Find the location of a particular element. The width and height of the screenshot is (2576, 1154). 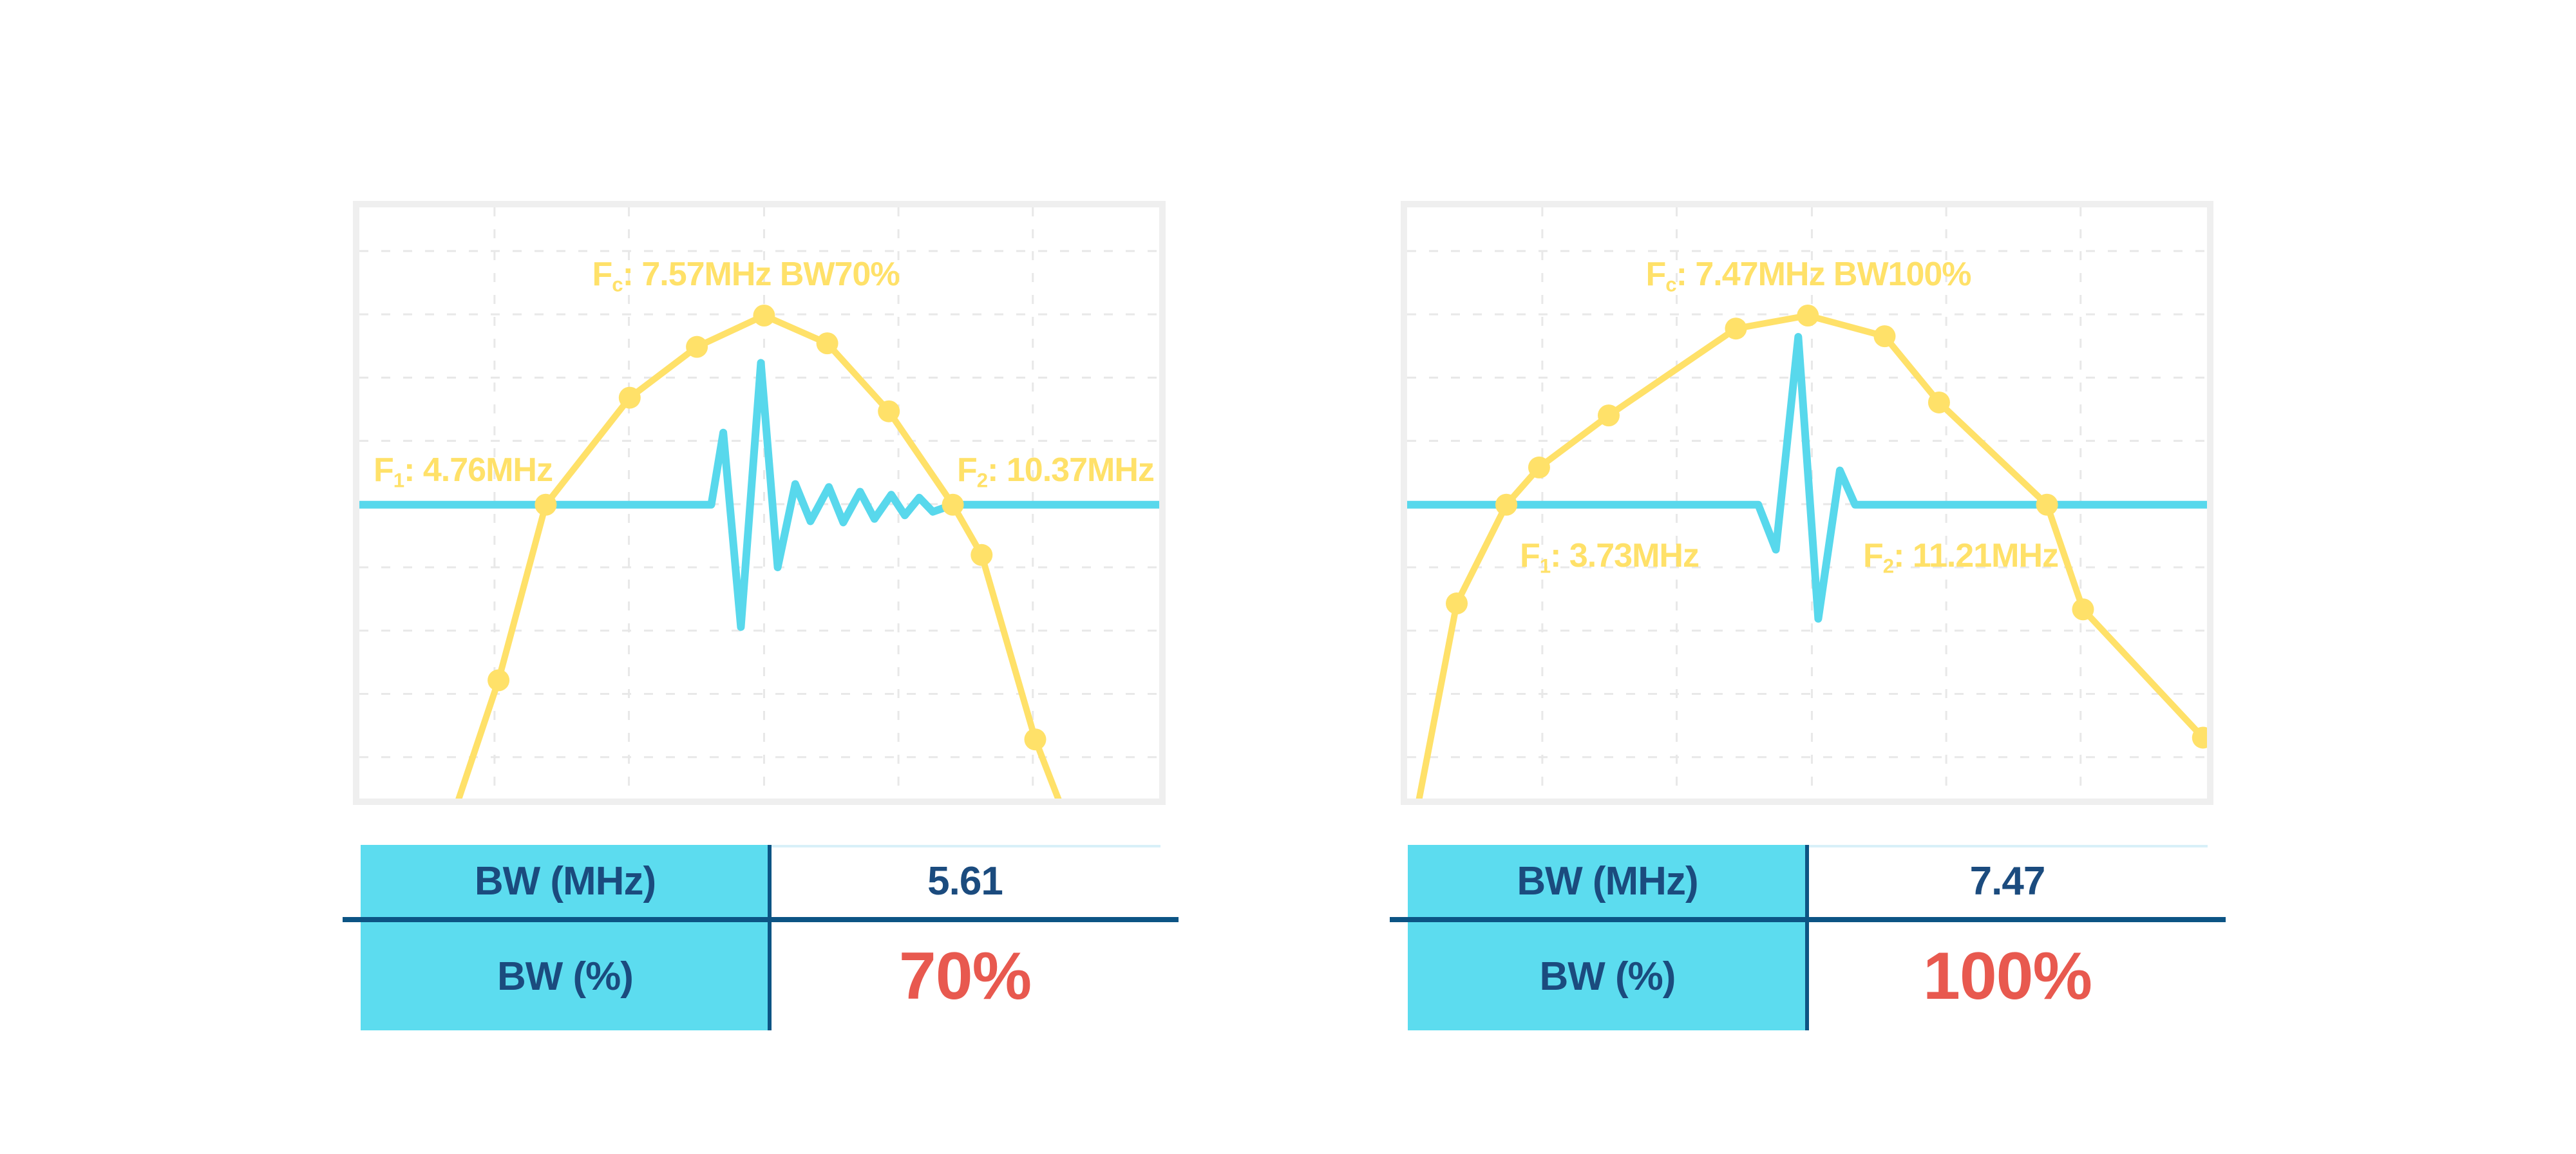

fc-annotation: Fc: 7.57MHz BW70% is located at coordinates (746, 276).